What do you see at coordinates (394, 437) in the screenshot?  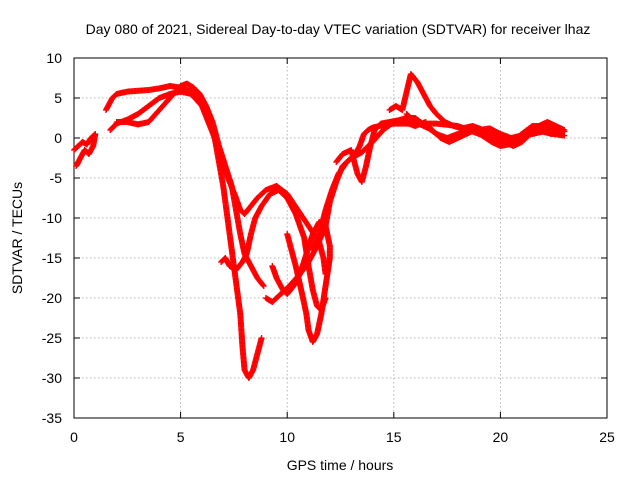 I see `x-tick-label: 15` at bounding box center [394, 437].